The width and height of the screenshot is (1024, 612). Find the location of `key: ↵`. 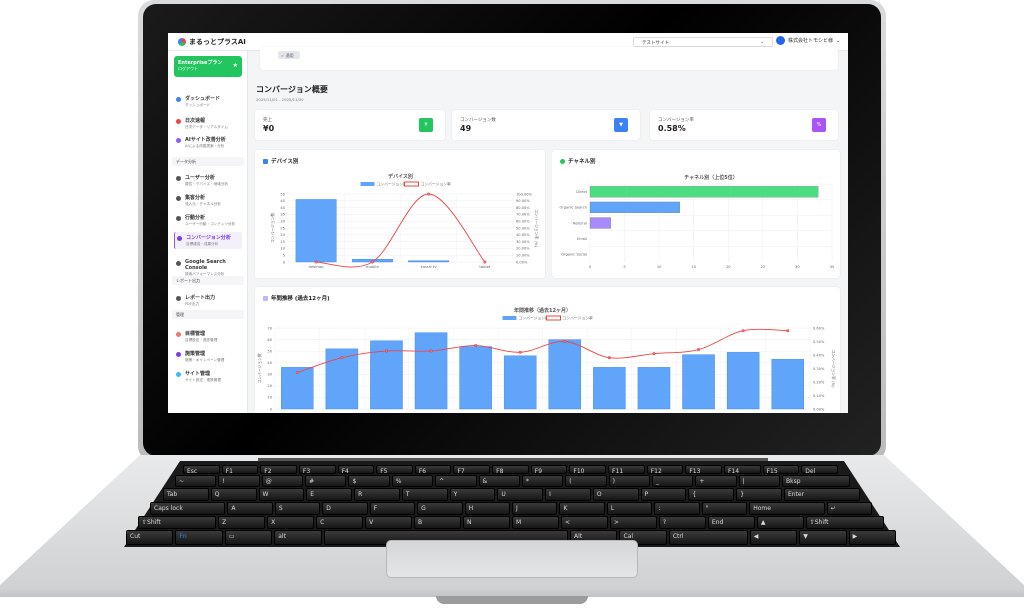

key: ↵ is located at coordinates (849, 508).